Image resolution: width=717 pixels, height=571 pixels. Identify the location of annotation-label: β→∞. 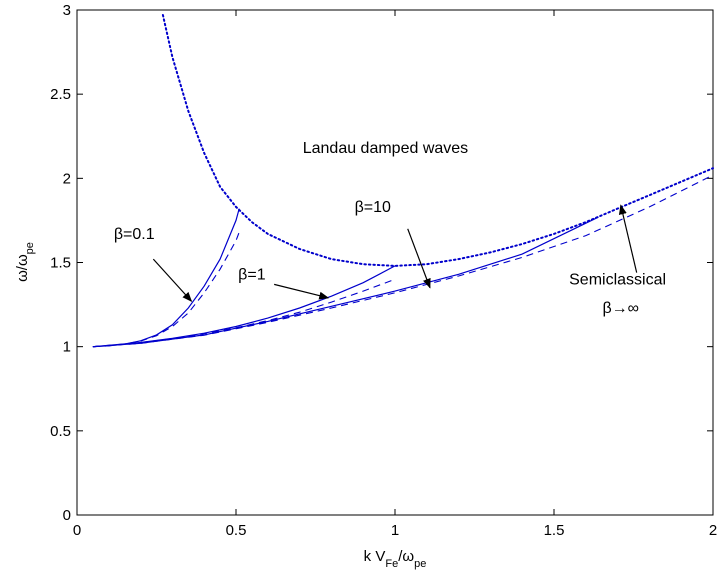
(620, 308).